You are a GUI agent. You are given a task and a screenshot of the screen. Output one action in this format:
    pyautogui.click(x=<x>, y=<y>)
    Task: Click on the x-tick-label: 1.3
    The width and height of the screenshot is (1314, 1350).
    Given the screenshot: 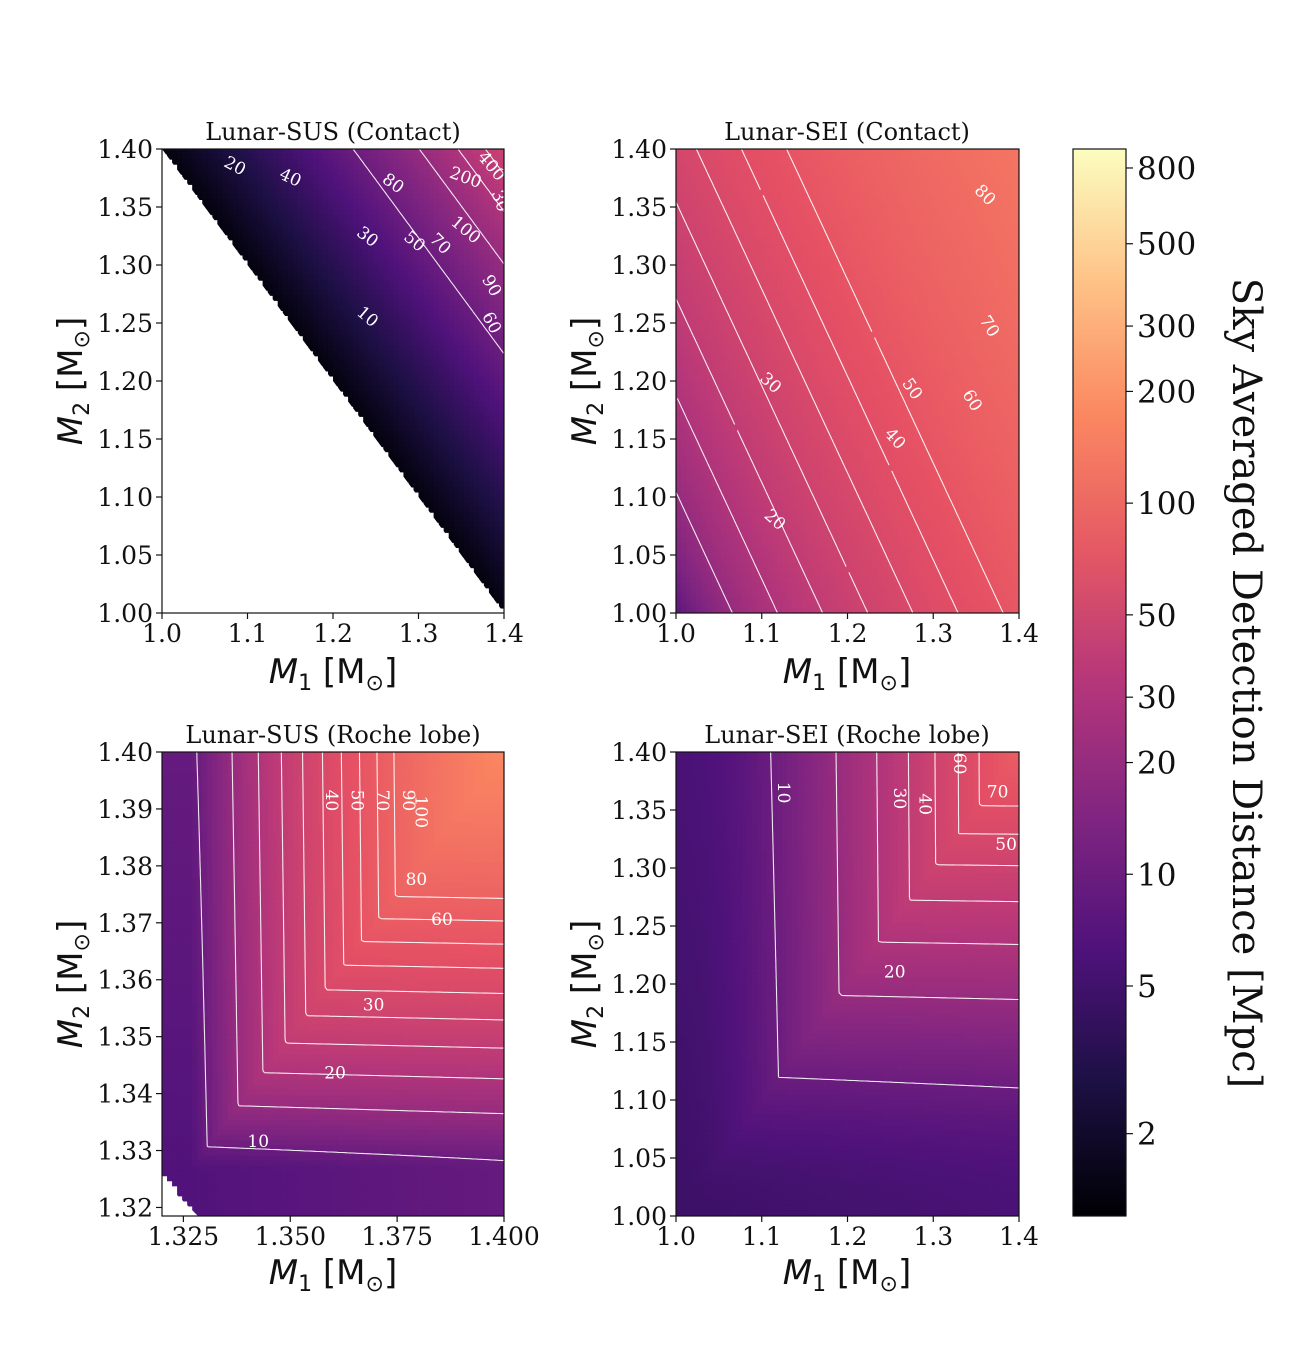 What is the action you would take?
    pyautogui.click(x=419, y=633)
    